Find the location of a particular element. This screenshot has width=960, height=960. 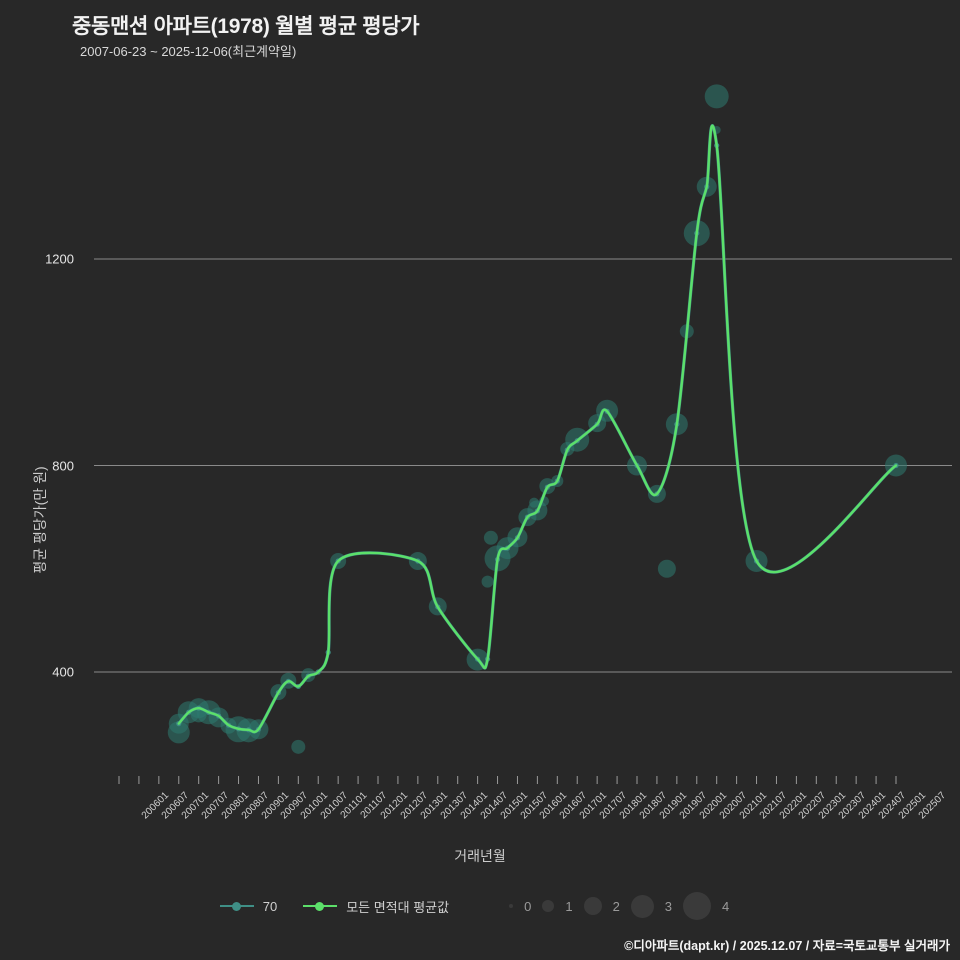

legend-swatch-average is located at coordinates (320, 906).